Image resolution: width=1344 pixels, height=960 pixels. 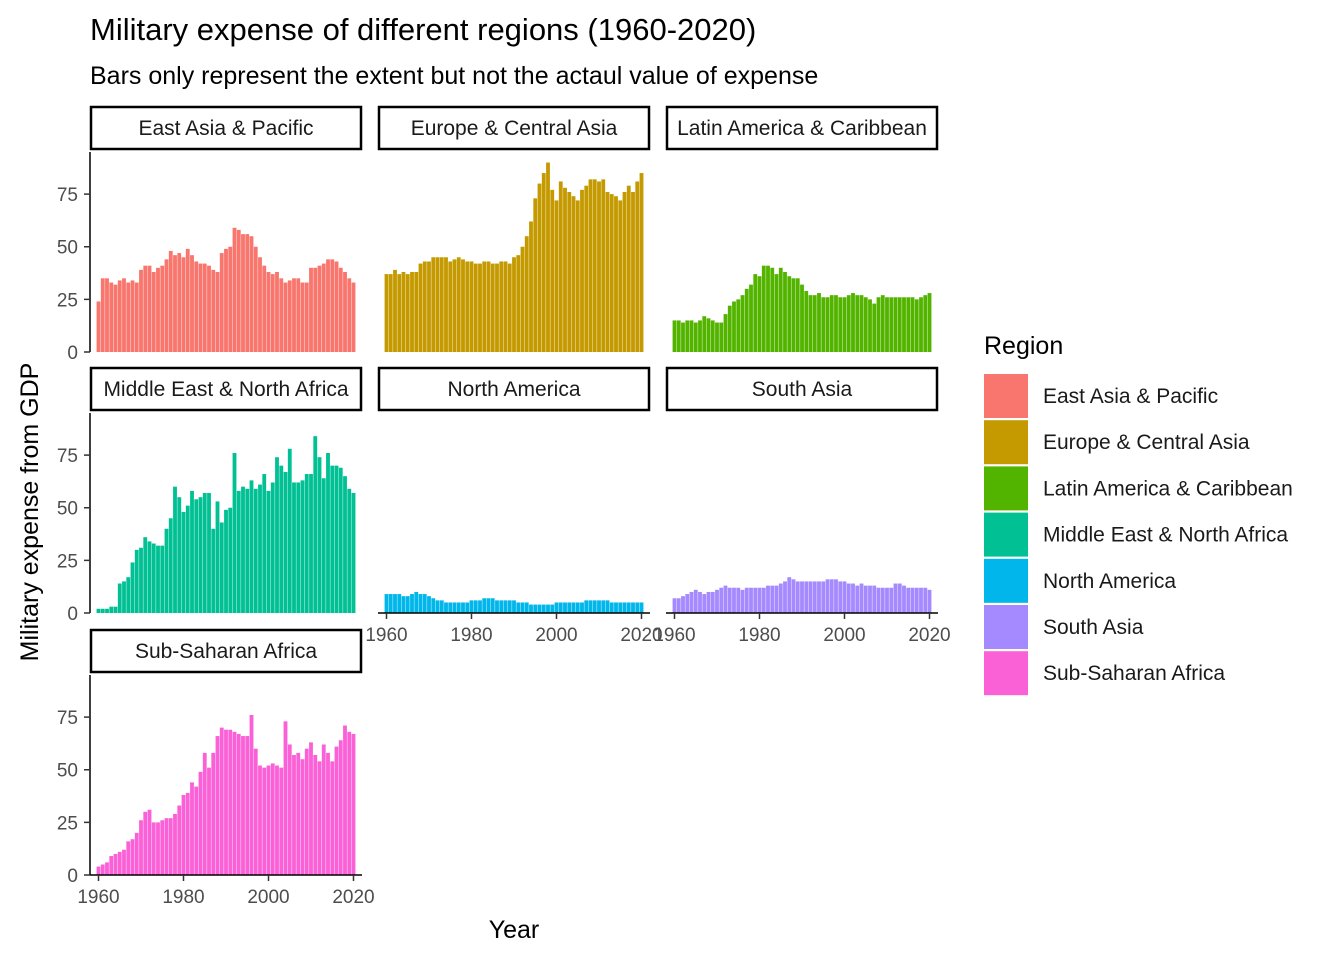 I want to click on bar-sub-saharan-africa-1988, so click(x=217, y=805).